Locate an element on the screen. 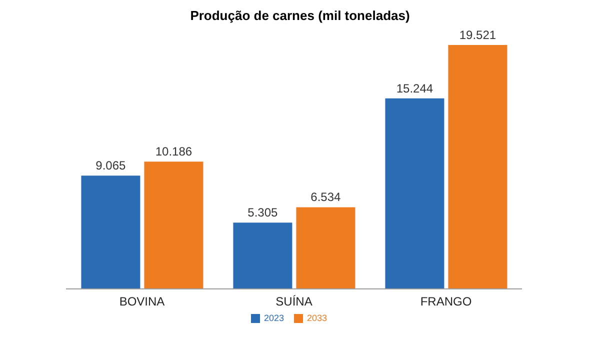  data-label: 9.065 is located at coordinates (111, 165).